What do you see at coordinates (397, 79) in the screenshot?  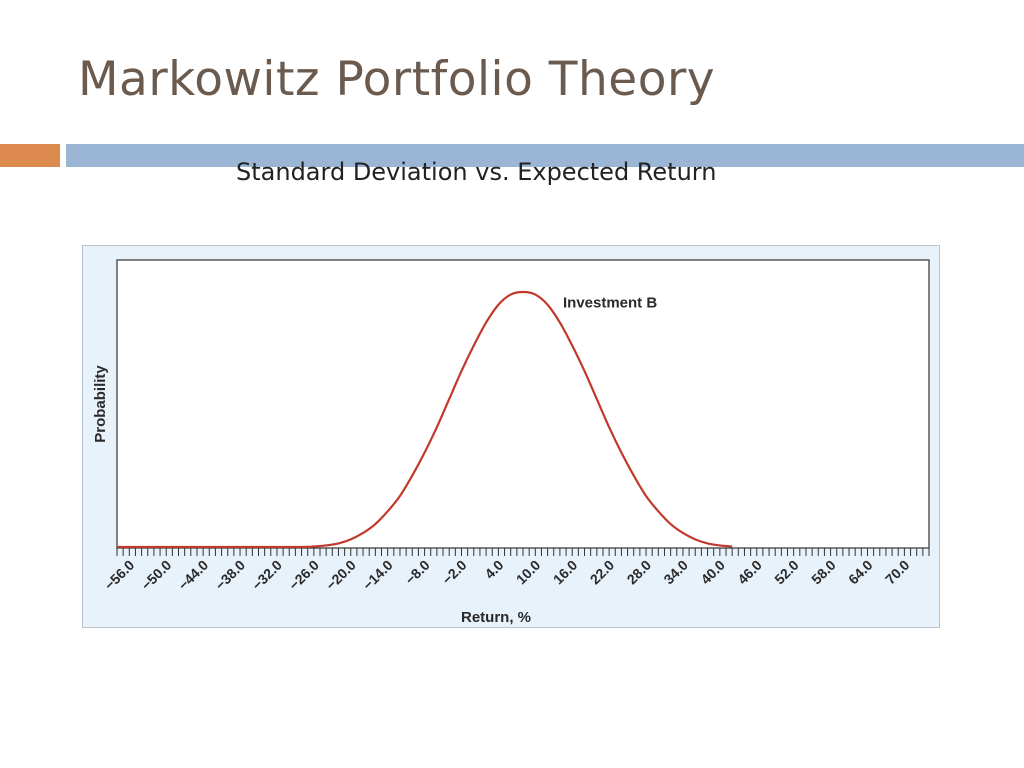 I see `slide-title: Markowitz Portfolio Theory` at bounding box center [397, 79].